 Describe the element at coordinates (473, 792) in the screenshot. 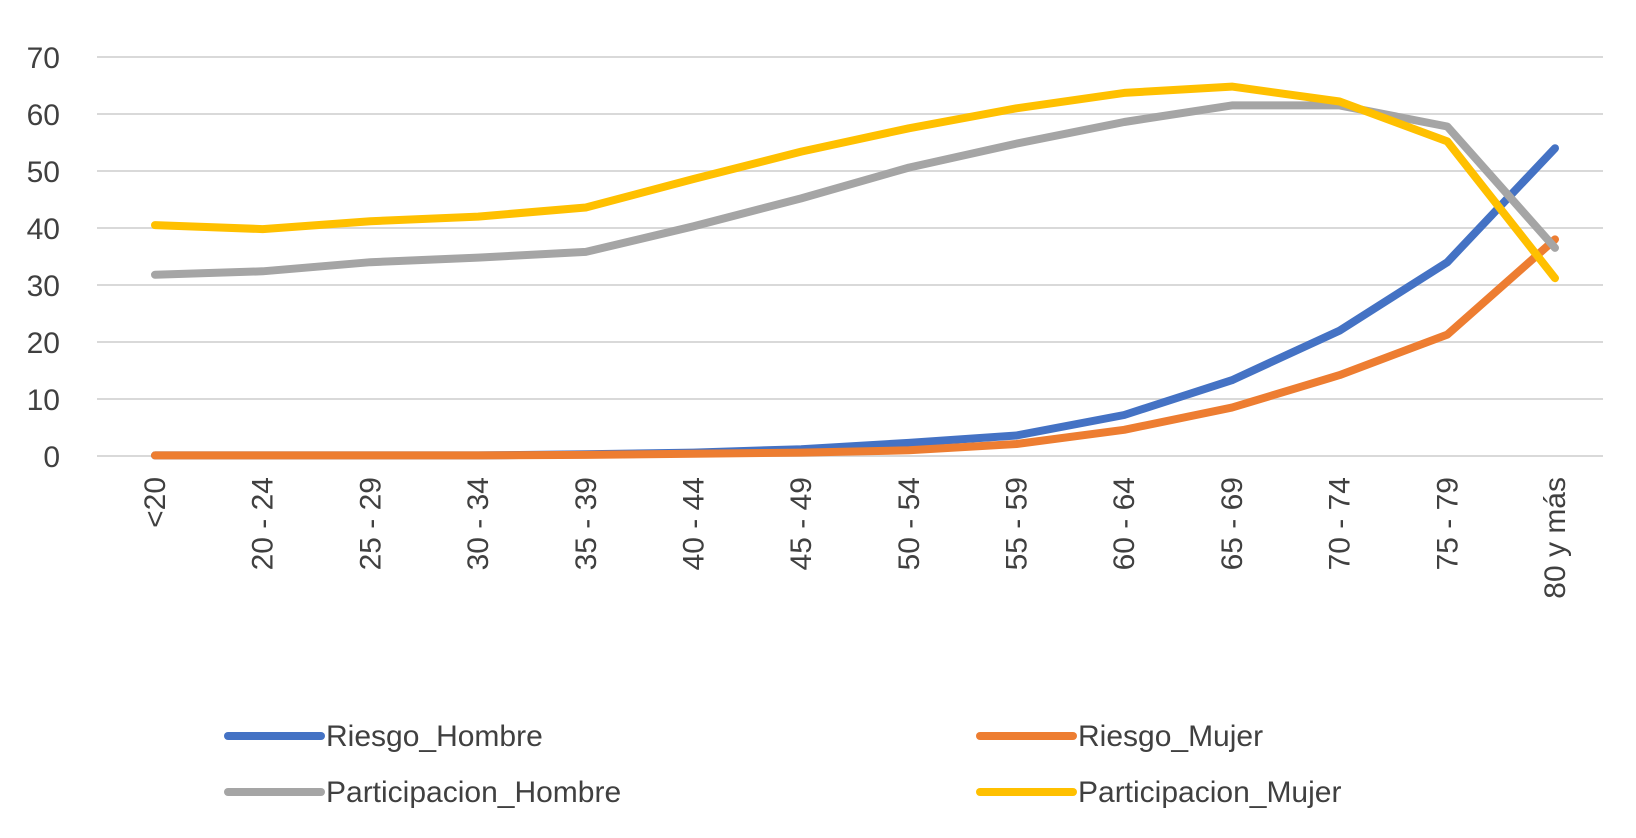

I see `legend-label: Participacion_Hombre` at that location.